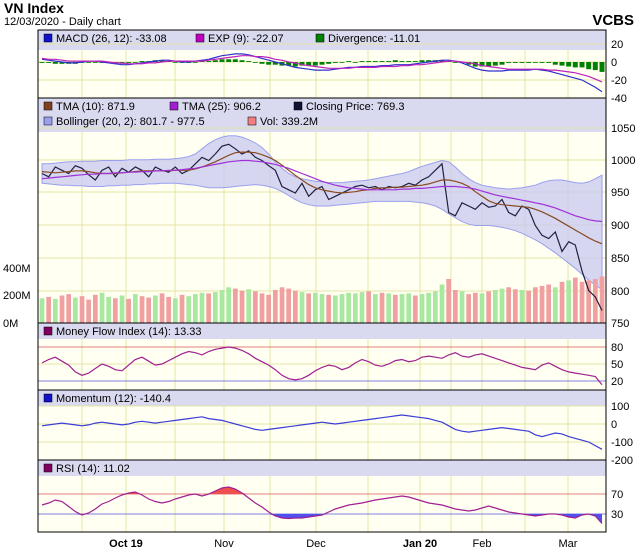  Describe the element at coordinates (10, 324) in the screenshot. I see `volume-tick-label: 0M` at that location.